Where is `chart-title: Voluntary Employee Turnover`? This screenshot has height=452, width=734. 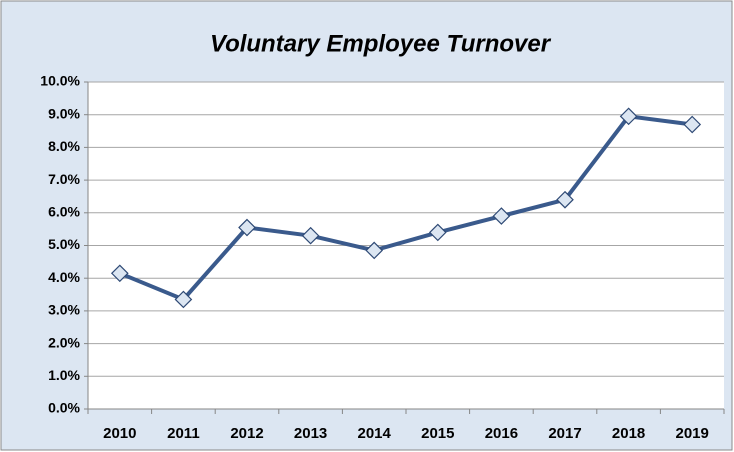 chart-title: Voluntary Employee Turnover is located at coordinates (381, 43).